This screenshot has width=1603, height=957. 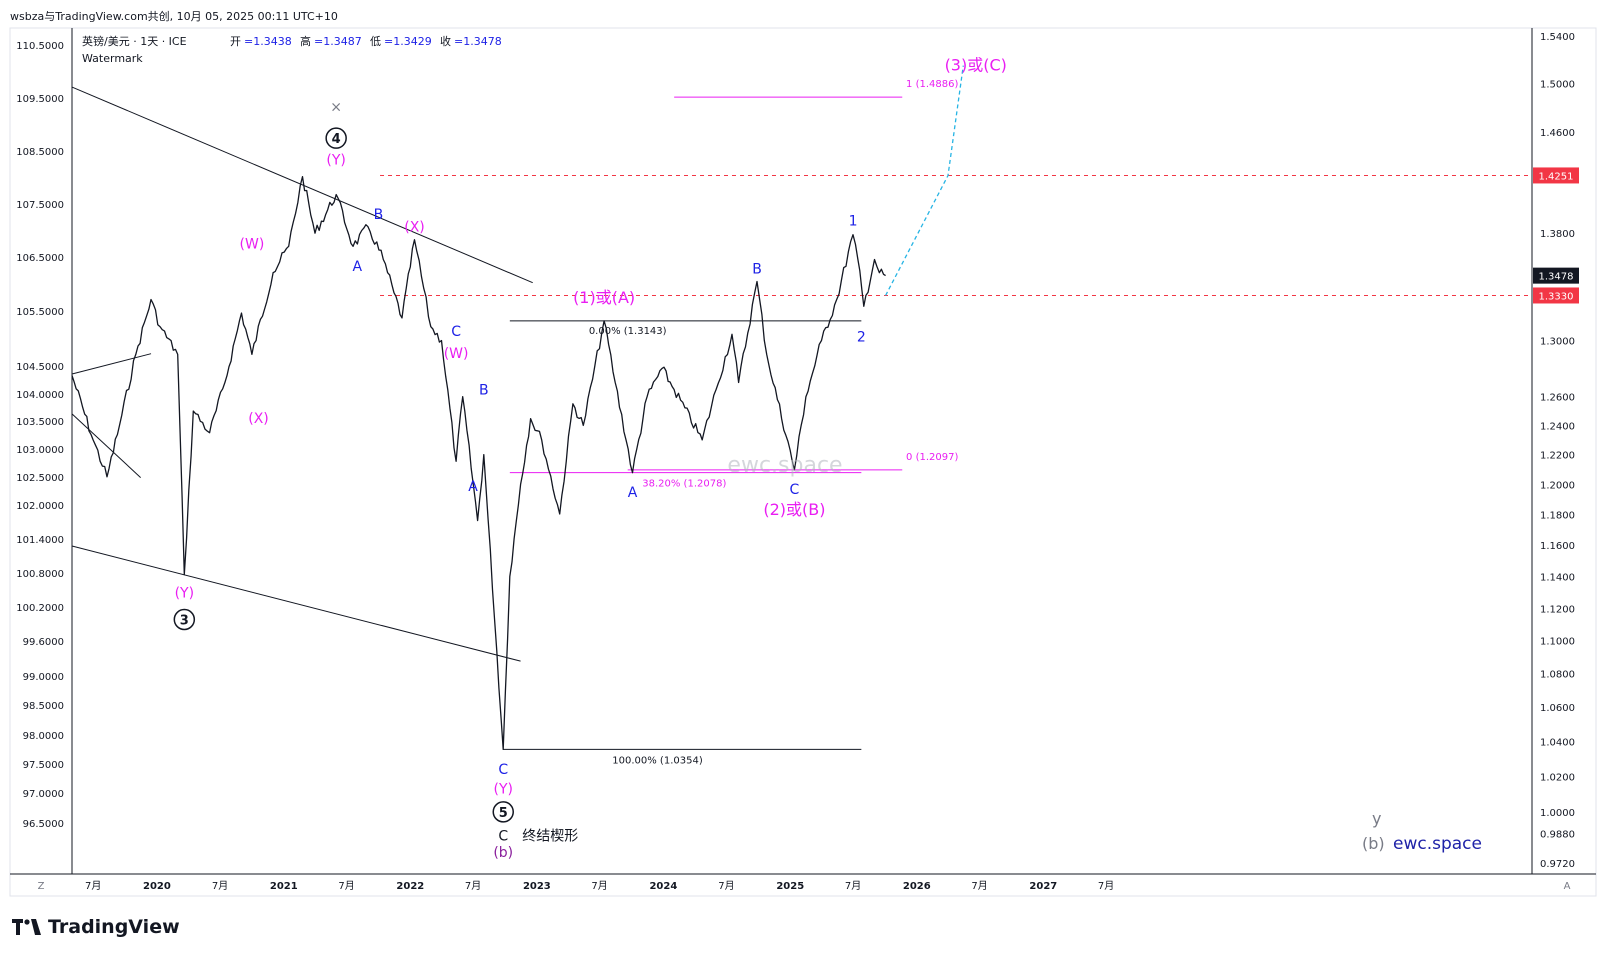 What do you see at coordinates (726, 886) in the screenshot?
I see `x-tick-10: 7月` at bounding box center [726, 886].